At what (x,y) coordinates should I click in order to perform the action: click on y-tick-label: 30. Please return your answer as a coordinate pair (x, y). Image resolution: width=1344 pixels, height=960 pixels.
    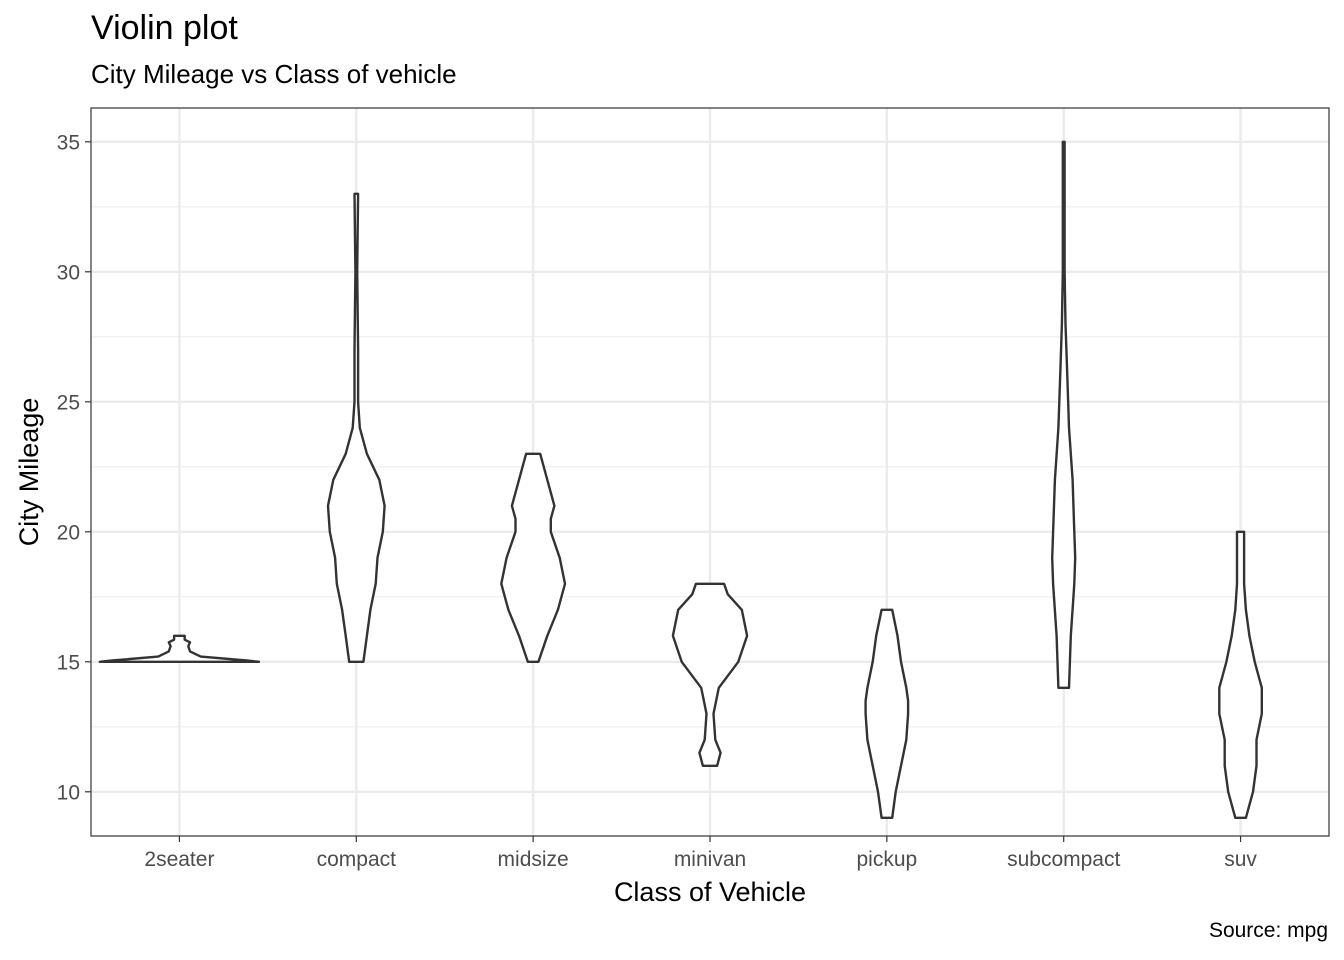
    Looking at the image, I should click on (68, 272).